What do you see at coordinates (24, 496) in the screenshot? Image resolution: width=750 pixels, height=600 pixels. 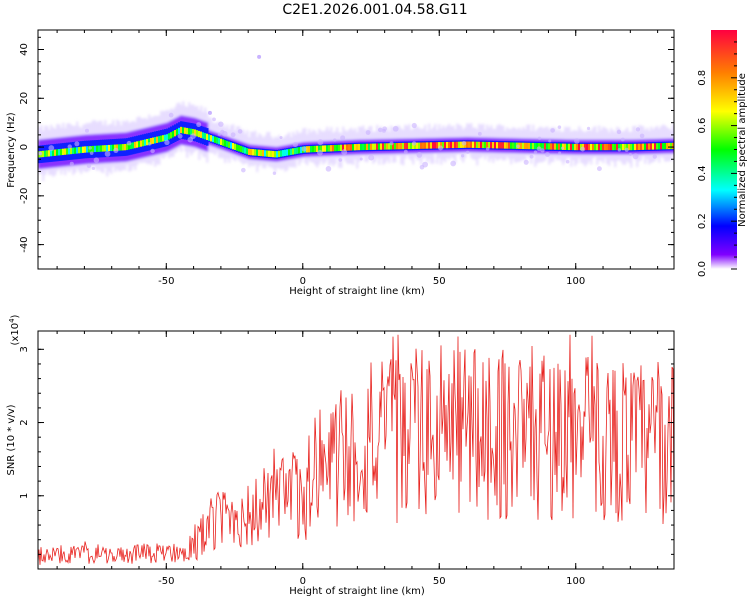 I see `bottom-y-tick-label: 1` at bounding box center [24, 496].